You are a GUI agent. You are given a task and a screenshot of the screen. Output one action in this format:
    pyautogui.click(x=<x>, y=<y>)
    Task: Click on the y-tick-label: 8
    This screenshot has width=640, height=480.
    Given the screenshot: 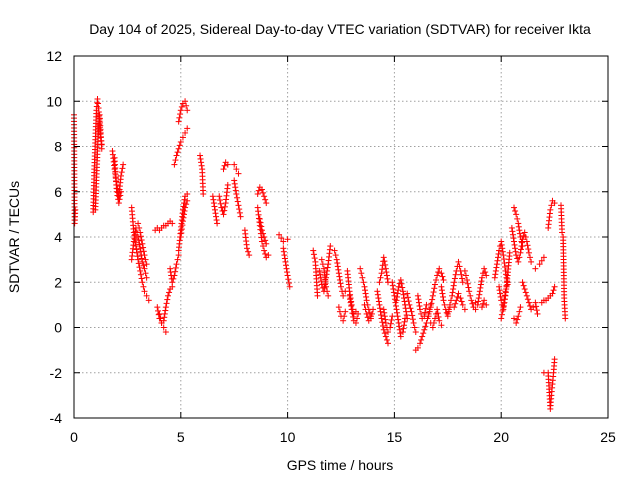 What is the action you would take?
    pyautogui.click(x=58, y=147)
    